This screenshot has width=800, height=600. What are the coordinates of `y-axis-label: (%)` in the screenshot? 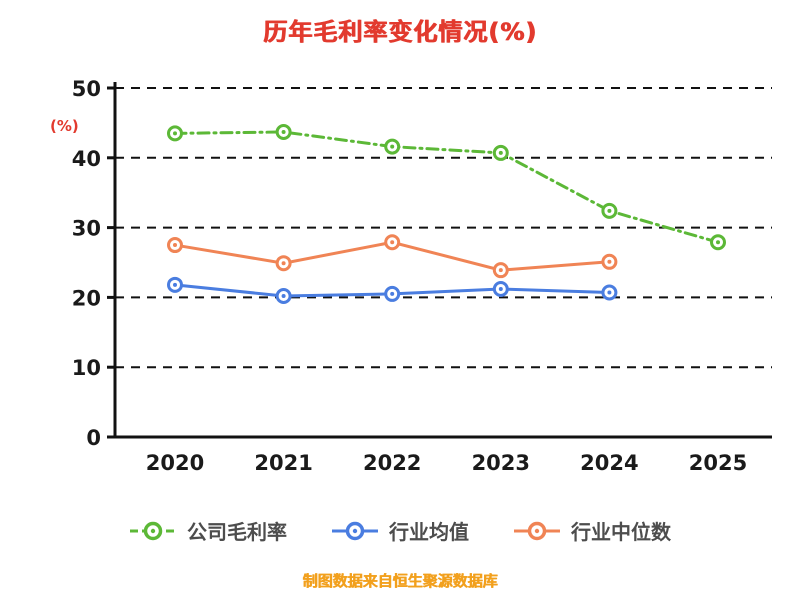 It's located at (64, 126).